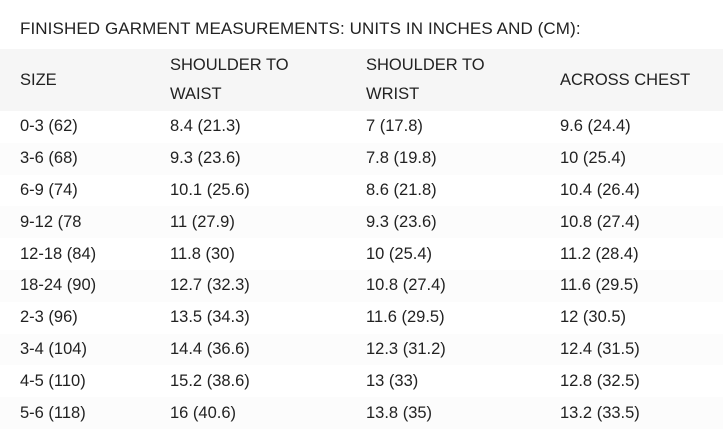 The width and height of the screenshot is (723, 440). What do you see at coordinates (600, 189) in the screenshot?
I see `cell-across-chest: 10.4 (26.4)` at bounding box center [600, 189].